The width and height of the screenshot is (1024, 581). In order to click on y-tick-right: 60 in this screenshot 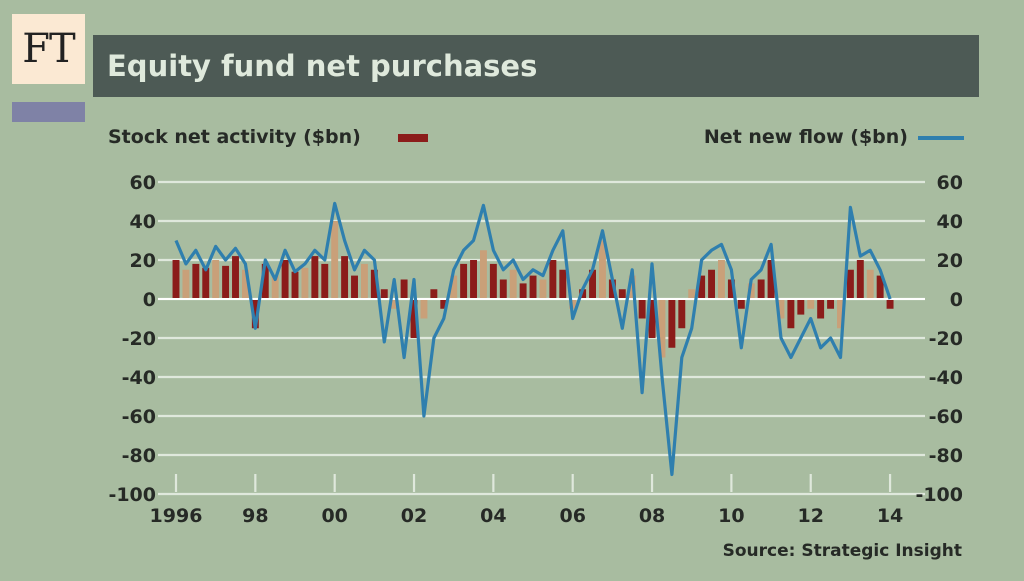, I will do `click(950, 183)`.